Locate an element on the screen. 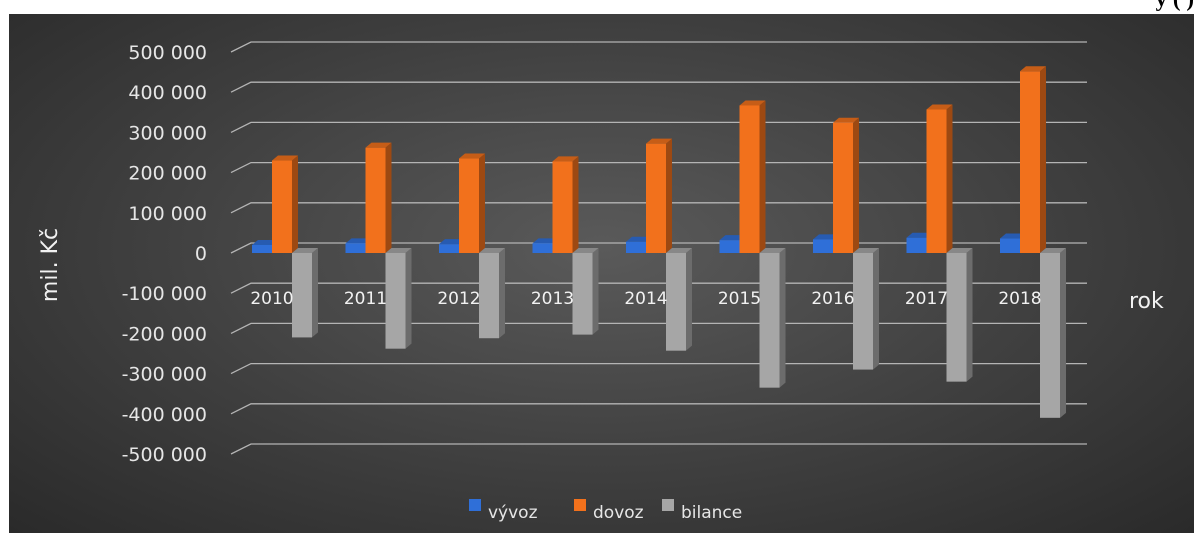 The image size is (1202, 535). x-axis-title: rok is located at coordinates (1146, 301).